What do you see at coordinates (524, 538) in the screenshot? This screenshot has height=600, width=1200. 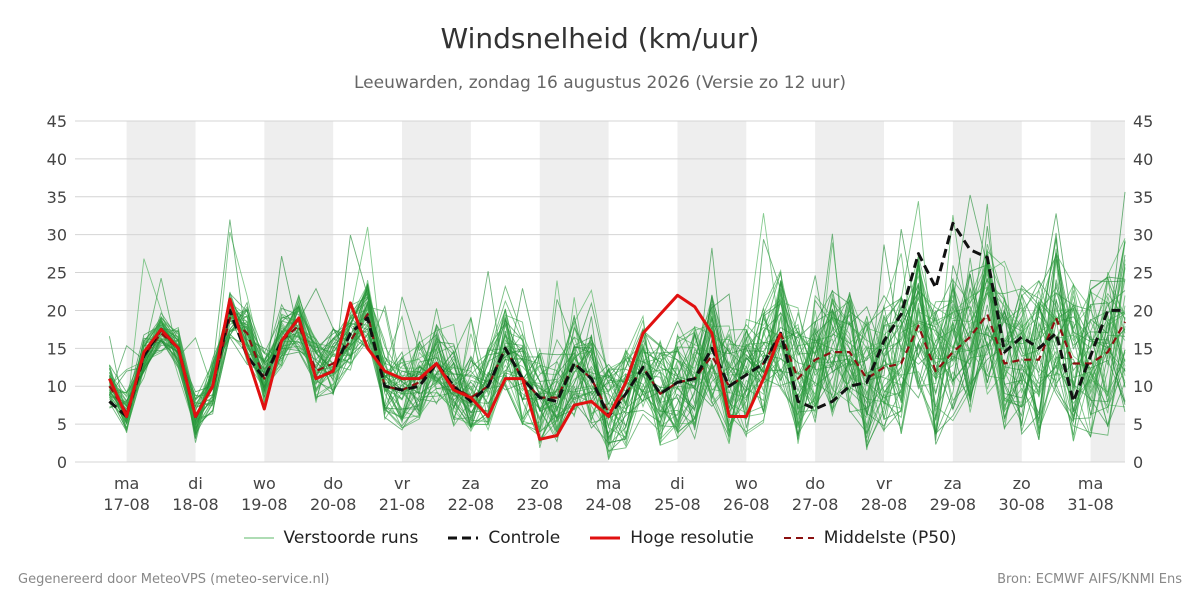 I see `legend-control-label: Controle` at bounding box center [524, 538].